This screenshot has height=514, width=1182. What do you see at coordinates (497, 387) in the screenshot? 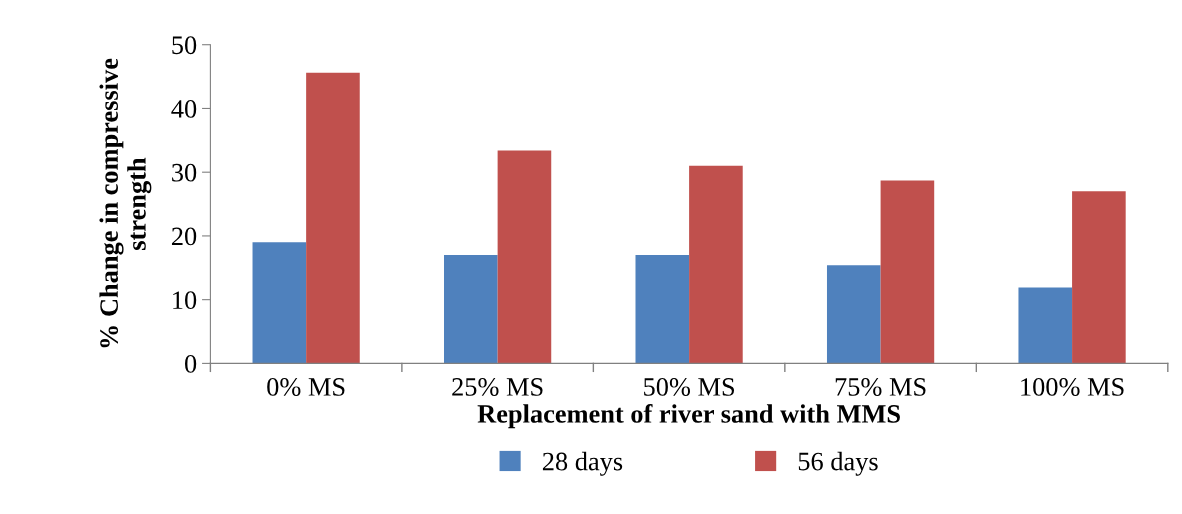
I see `x-tick-label: 25% MS` at bounding box center [497, 387].